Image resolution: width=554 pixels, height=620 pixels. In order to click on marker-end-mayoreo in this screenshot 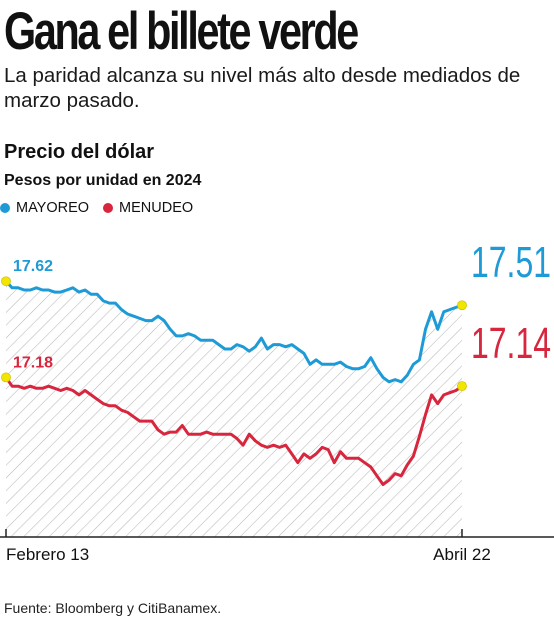, I will do `click(462, 305)`.